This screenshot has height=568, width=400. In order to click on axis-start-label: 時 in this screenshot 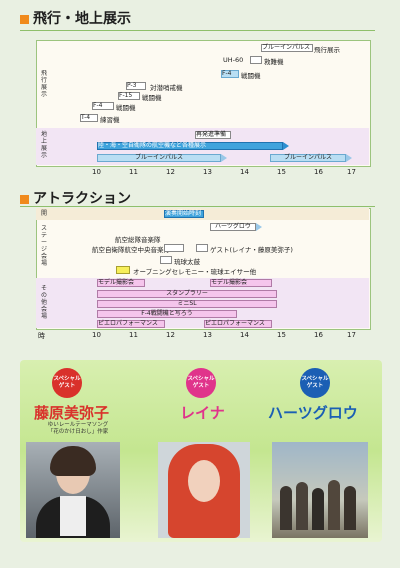, I will do `click(41, 336)`.